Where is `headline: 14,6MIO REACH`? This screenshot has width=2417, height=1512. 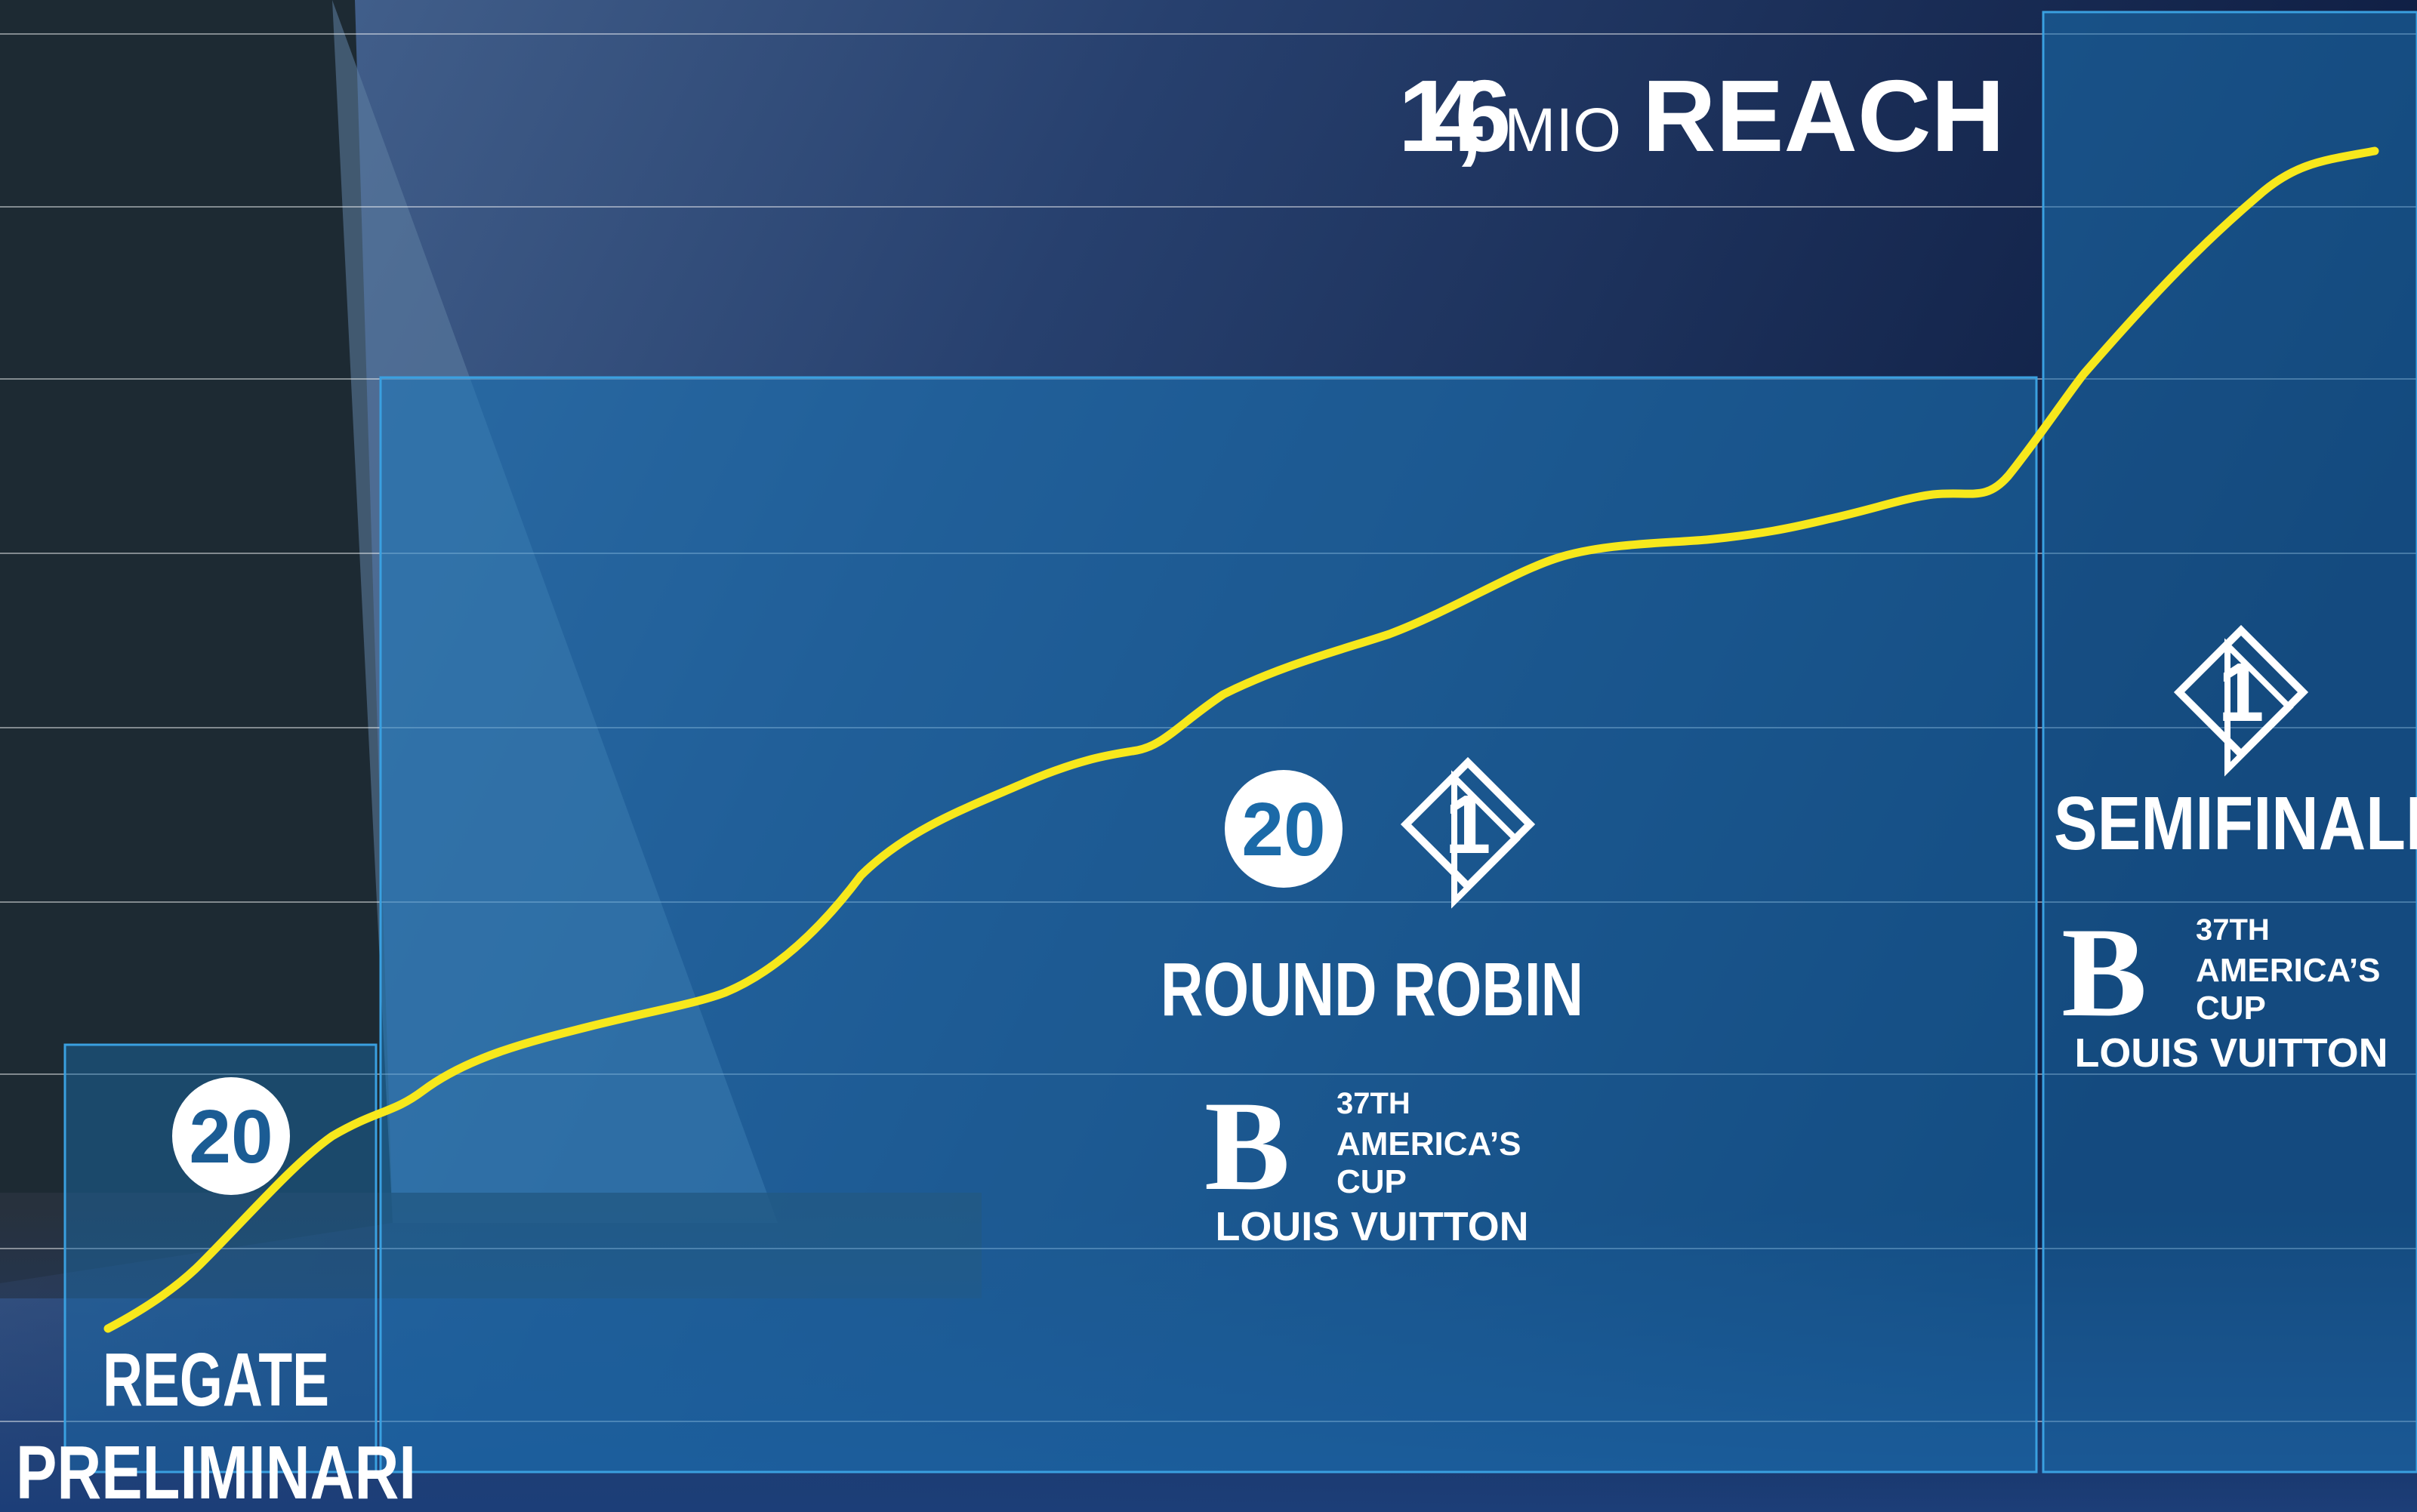
headline: 14,6MIO REACH is located at coordinates (1701, 116).